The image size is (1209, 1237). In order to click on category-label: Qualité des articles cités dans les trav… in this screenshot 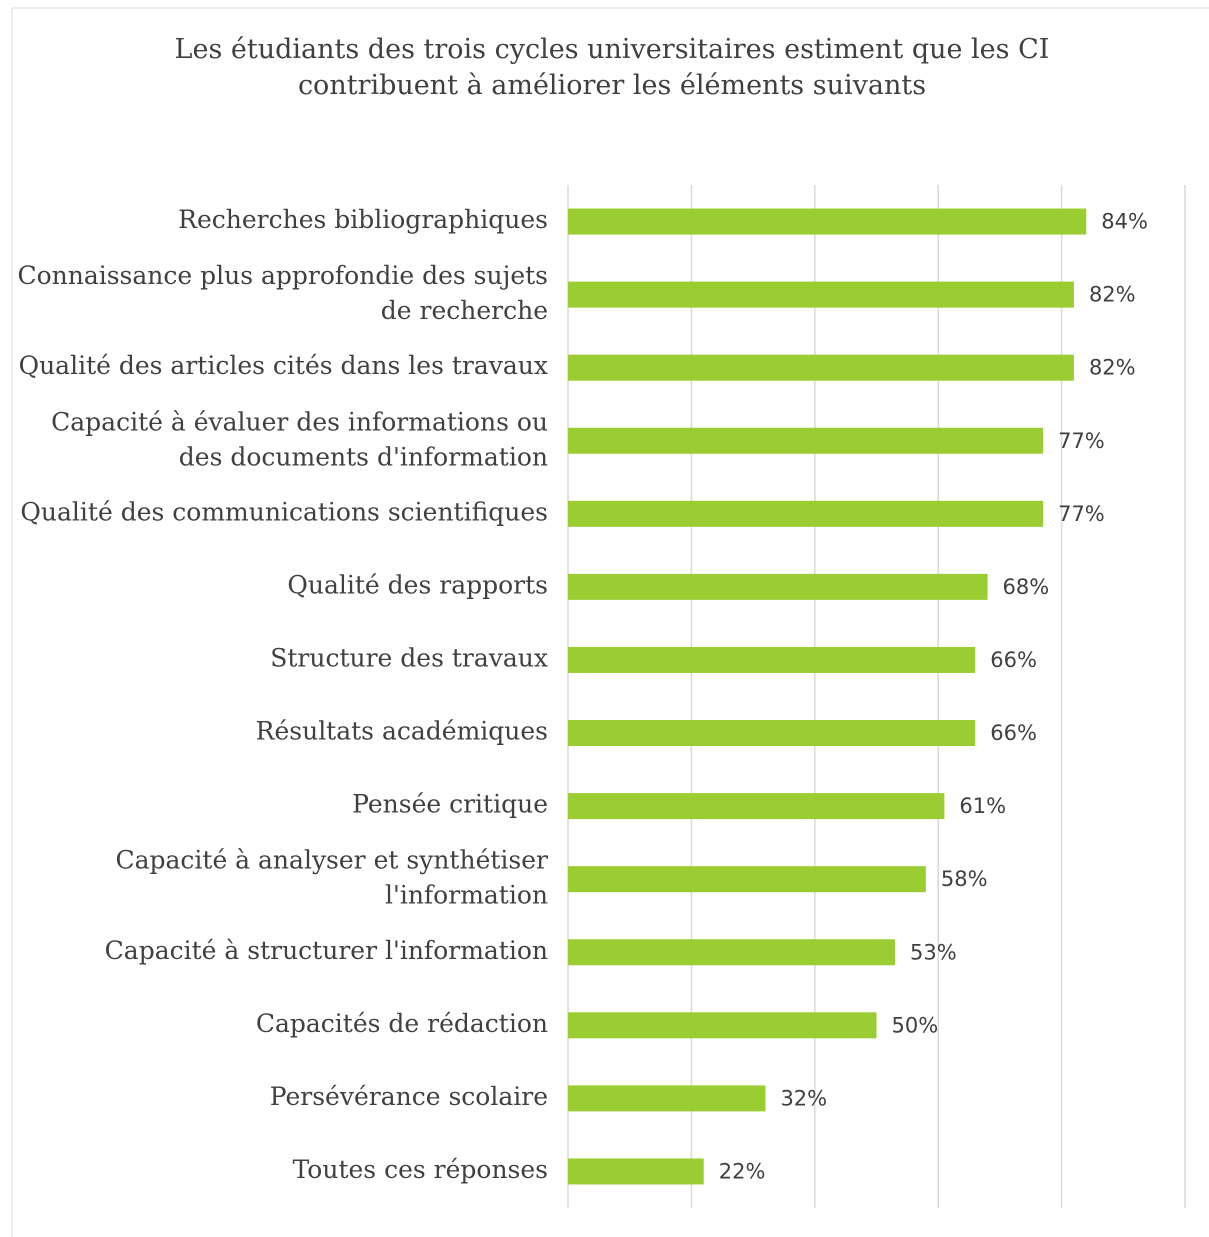, I will do `click(283, 365)`.